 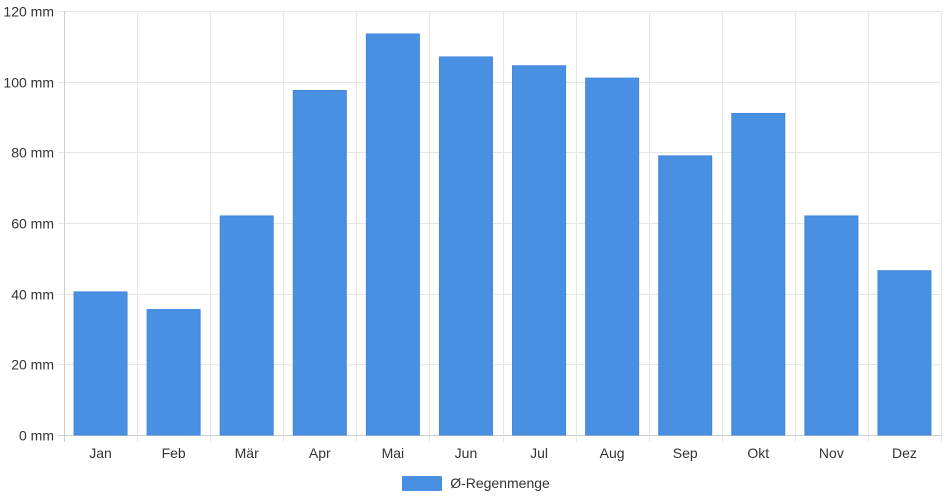 What do you see at coordinates (36, 436) in the screenshot?
I see `y-tick-label: 0 mm` at bounding box center [36, 436].